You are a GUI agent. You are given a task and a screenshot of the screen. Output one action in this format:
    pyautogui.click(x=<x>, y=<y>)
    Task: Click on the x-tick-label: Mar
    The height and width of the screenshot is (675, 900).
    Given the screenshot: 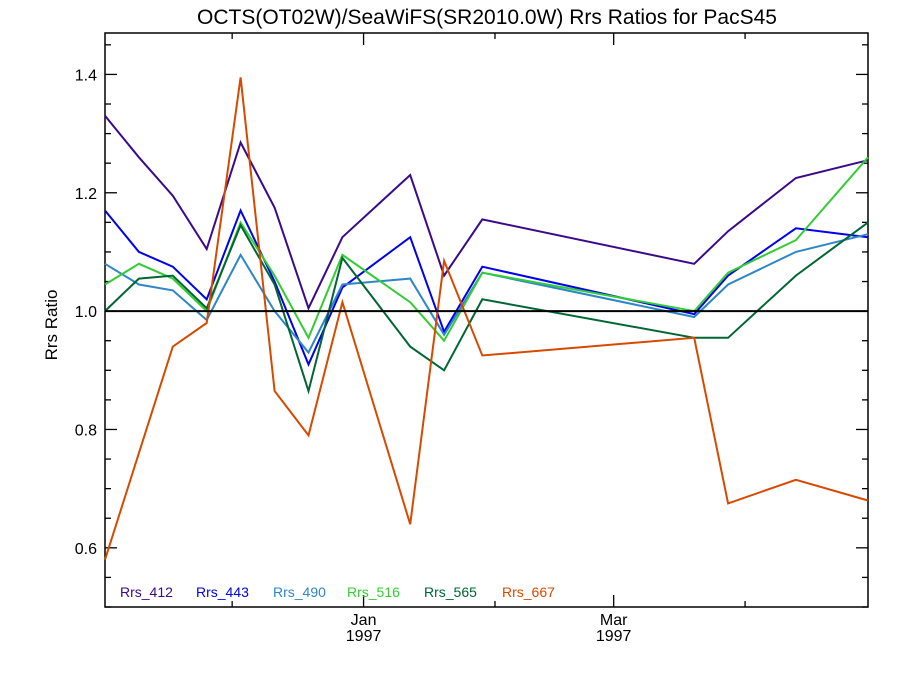 What is the action you would take?
    pyautogui.click(x=614, y=620)
    